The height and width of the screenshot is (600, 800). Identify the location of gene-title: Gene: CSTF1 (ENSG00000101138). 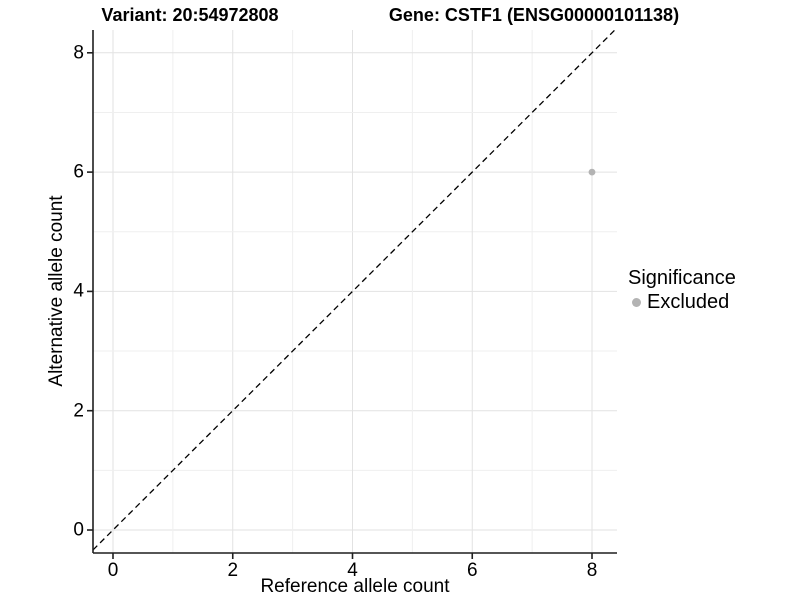
(534, 15).